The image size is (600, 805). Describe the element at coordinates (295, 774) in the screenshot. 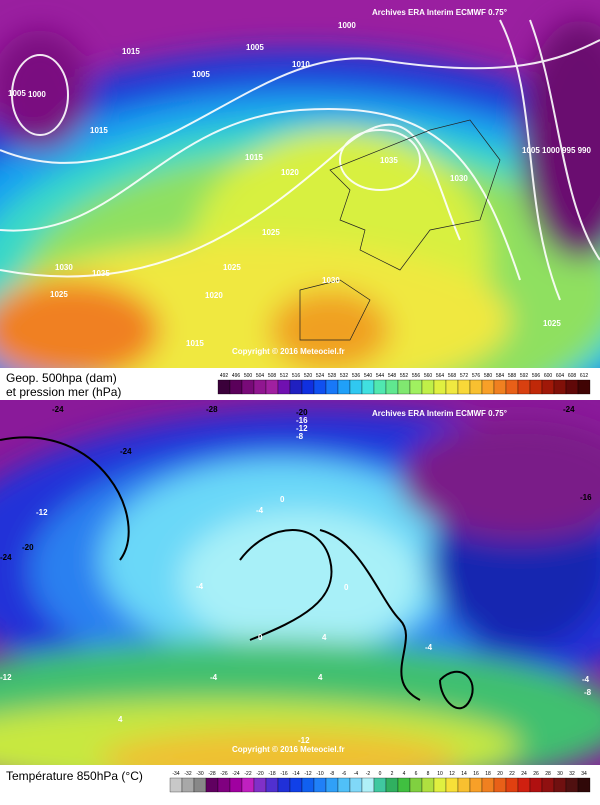

I see `legend-label: -14` at that location.